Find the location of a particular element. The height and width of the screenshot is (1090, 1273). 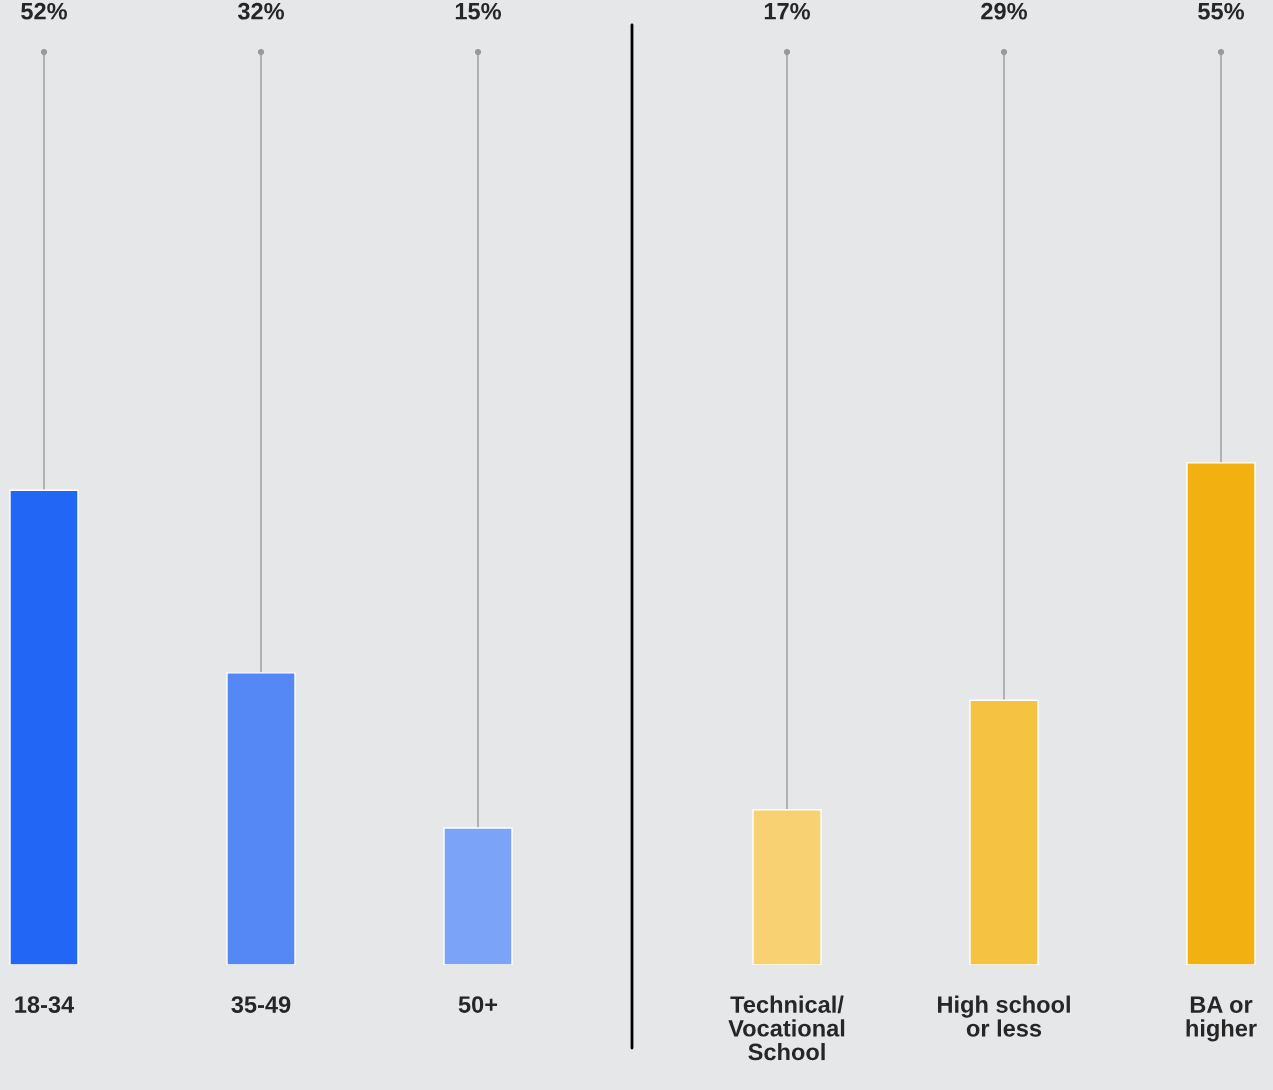

data-label: 32% is located at coordinates (261, 11).